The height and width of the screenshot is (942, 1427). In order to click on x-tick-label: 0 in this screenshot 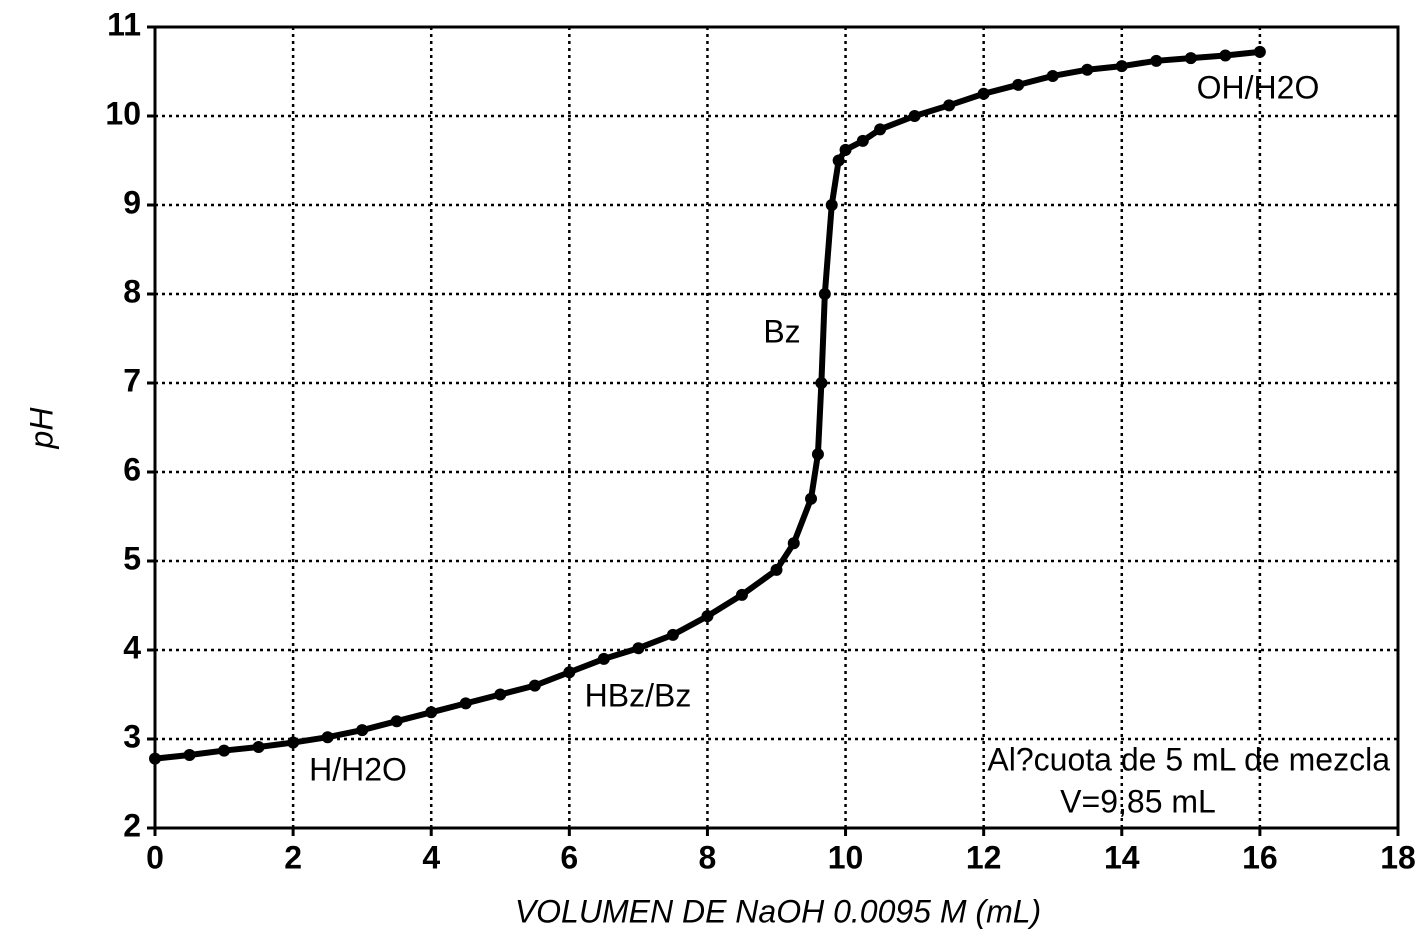, I will do `click(155, 857)`.